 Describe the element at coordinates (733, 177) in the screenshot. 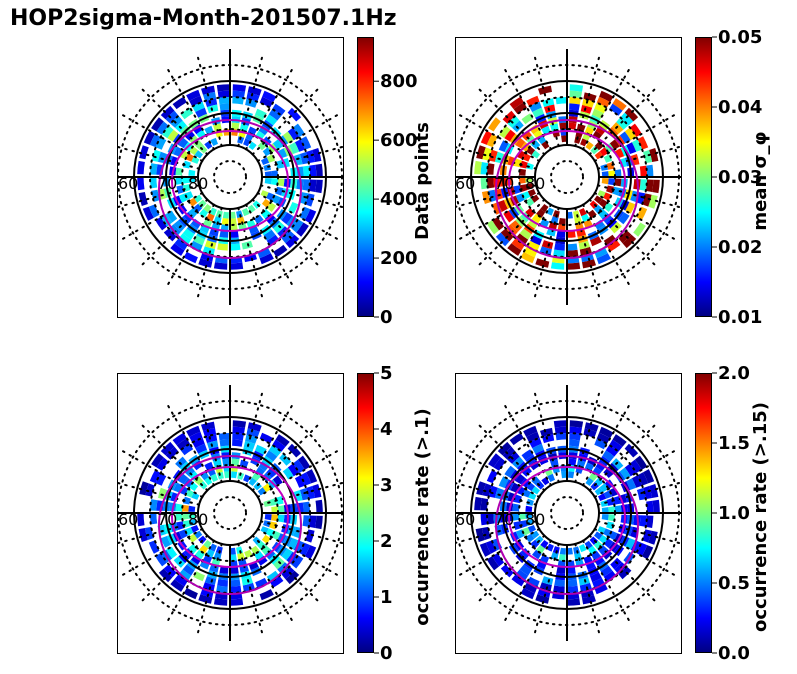

I see `colorbar: 0.01 0.02 0.03 0.04 0.05 mean σ_φ` at that location.